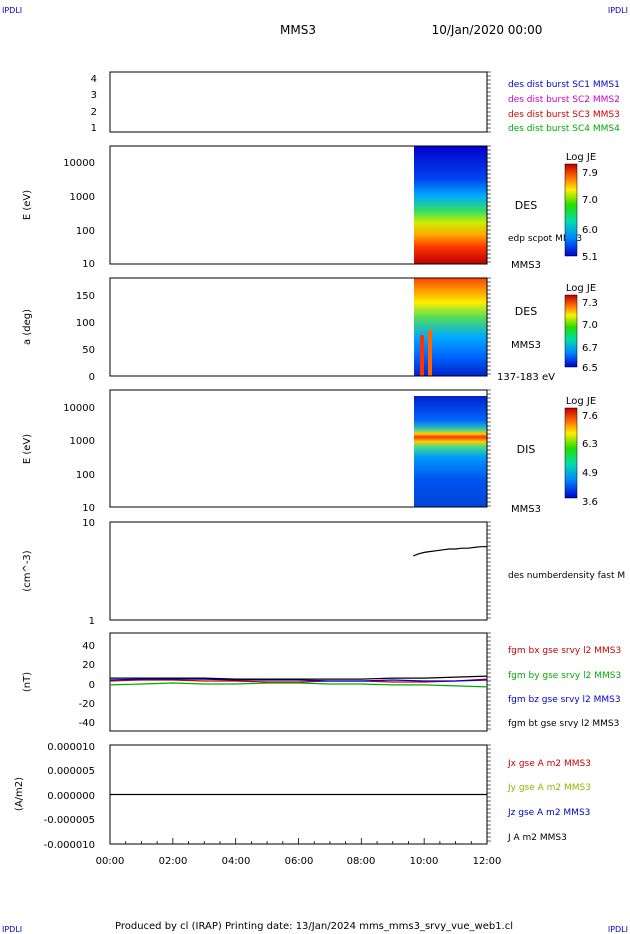 The height and width of the screenshot is (934, 630). What do you see at coordinates (618, 929) in the screenshot?
I see `footer-right-label: IPDLI` at bounding box center [618, 929].